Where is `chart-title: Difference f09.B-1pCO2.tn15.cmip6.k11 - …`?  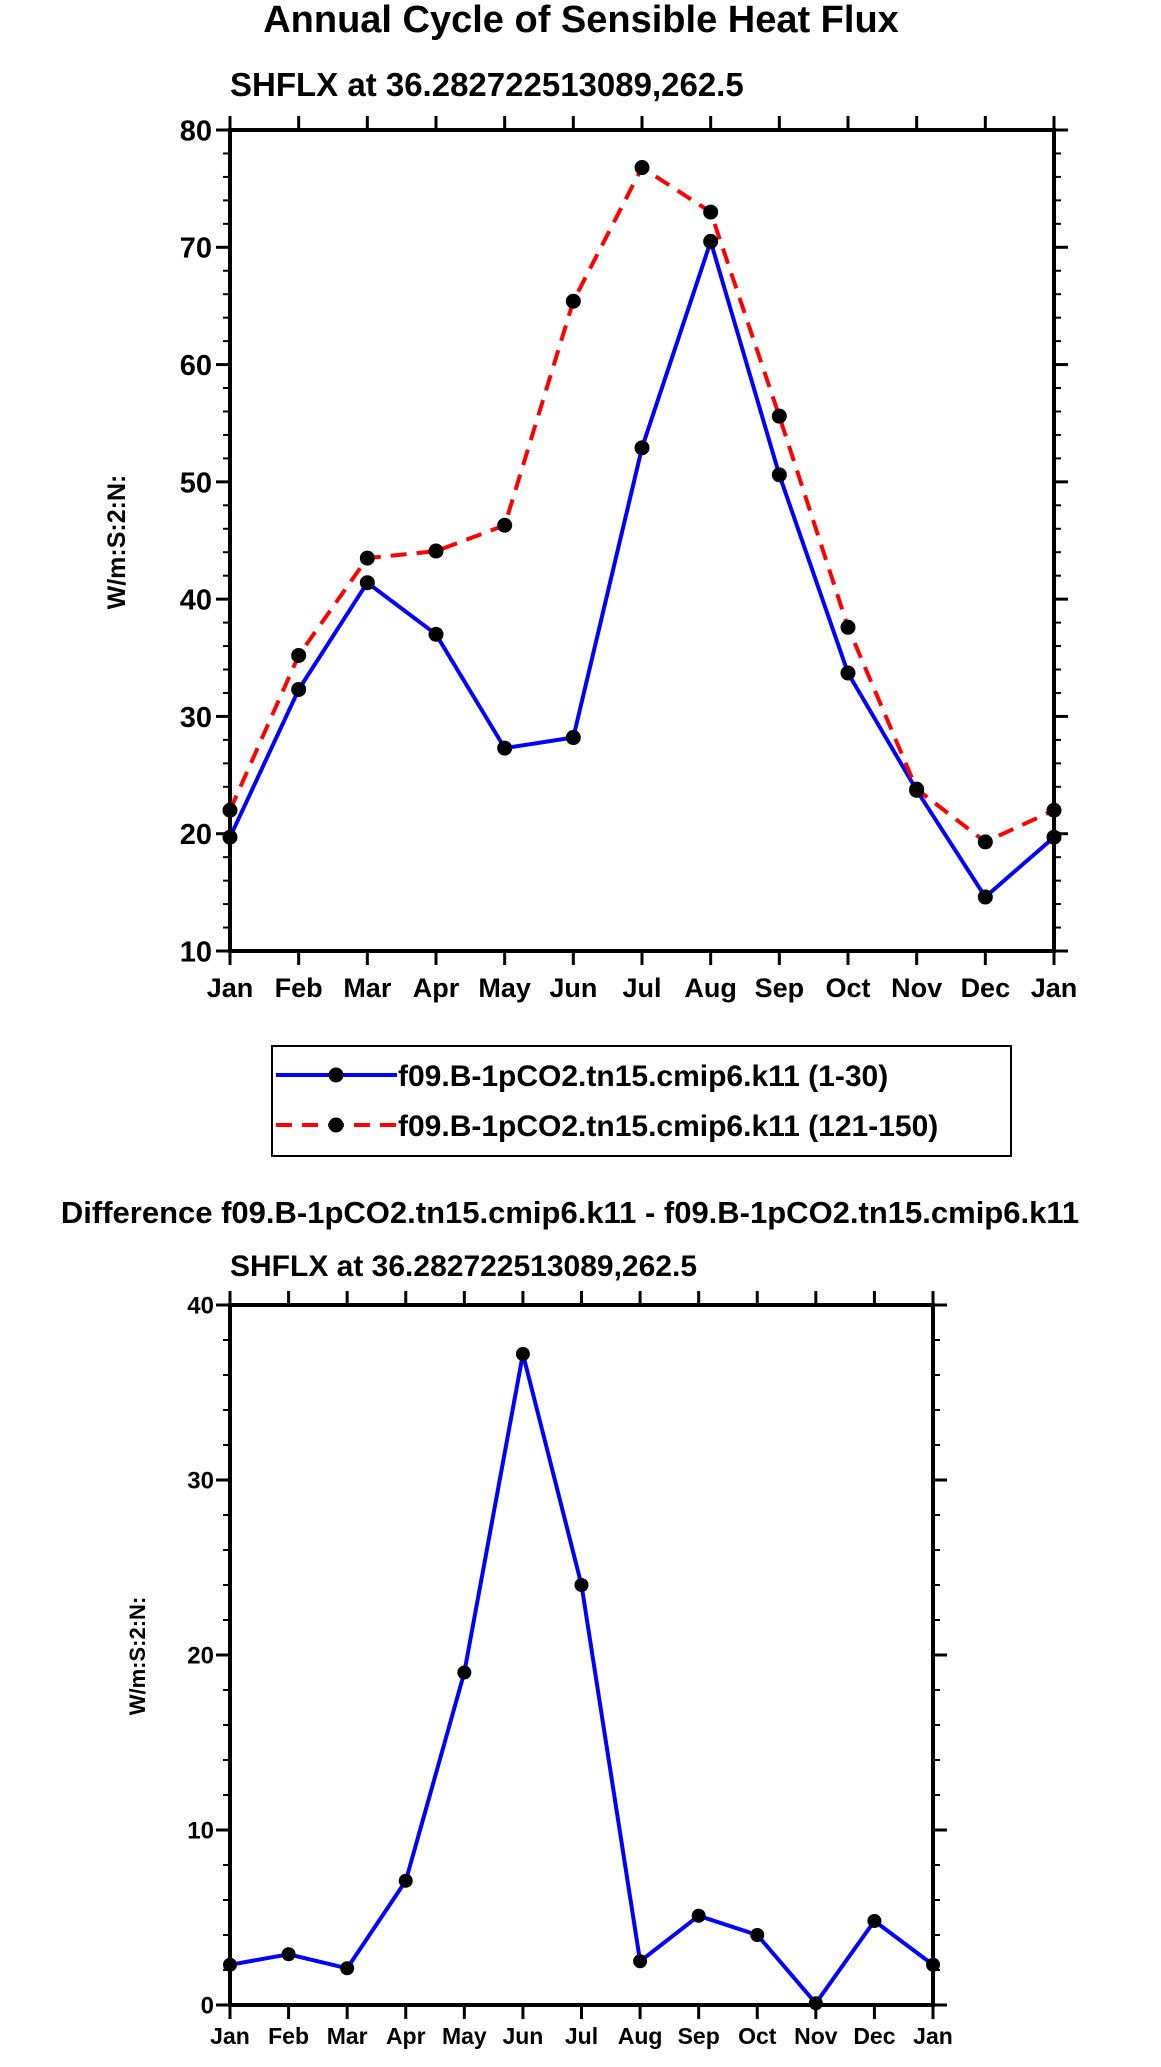 chart-title: Difference f09.B-1pCO2.tn15.cmip6.k11 - … is located at coordinates (570, 1212).